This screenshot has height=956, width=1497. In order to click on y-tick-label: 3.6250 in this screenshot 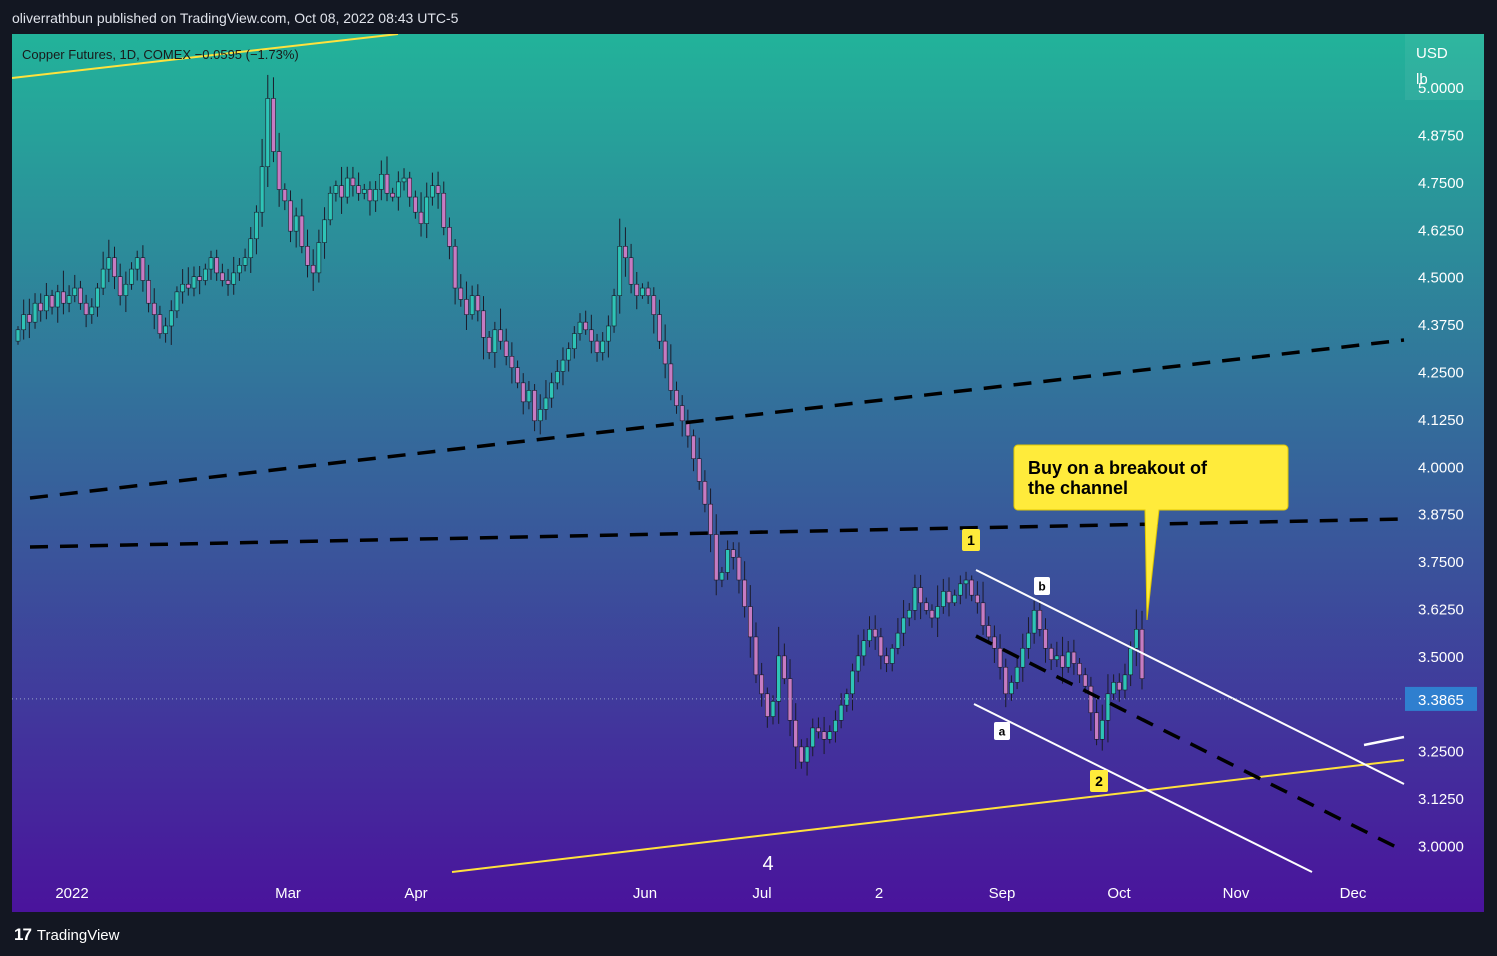, I will do `click(1441, 609)`.